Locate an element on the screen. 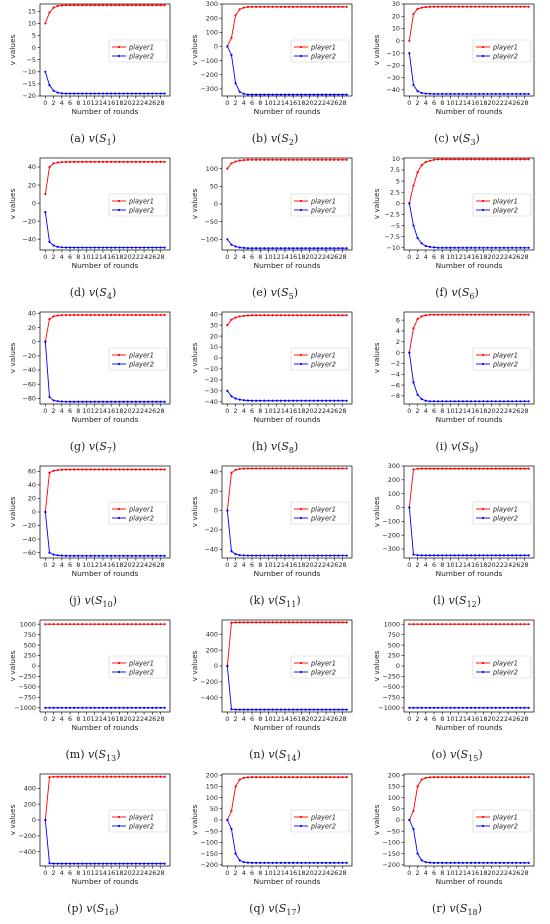 The height and width of the screenshot is (924, 550). y-tick-label: −2 is located at coordinates (395, 364).